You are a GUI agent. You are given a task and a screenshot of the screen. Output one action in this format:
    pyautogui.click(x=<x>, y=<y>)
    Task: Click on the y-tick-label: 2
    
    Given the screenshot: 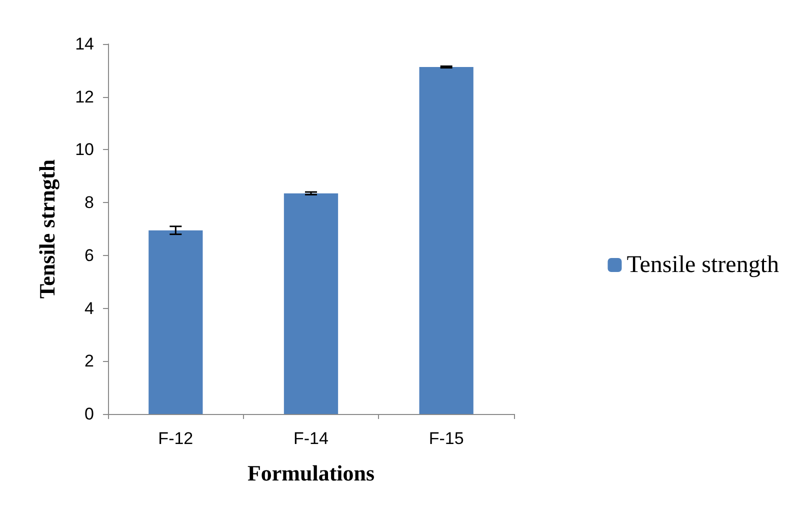 What is the action you would take?
    pyautogui.click(x=89, y=361)
    